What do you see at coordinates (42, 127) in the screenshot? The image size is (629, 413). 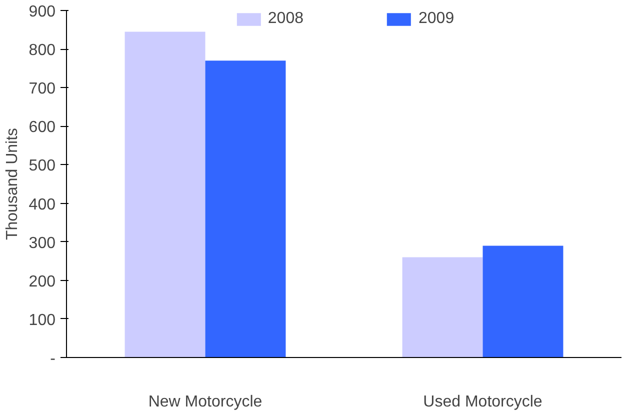 I see `y-tick-label: 600` at bounding box center [42, 127].